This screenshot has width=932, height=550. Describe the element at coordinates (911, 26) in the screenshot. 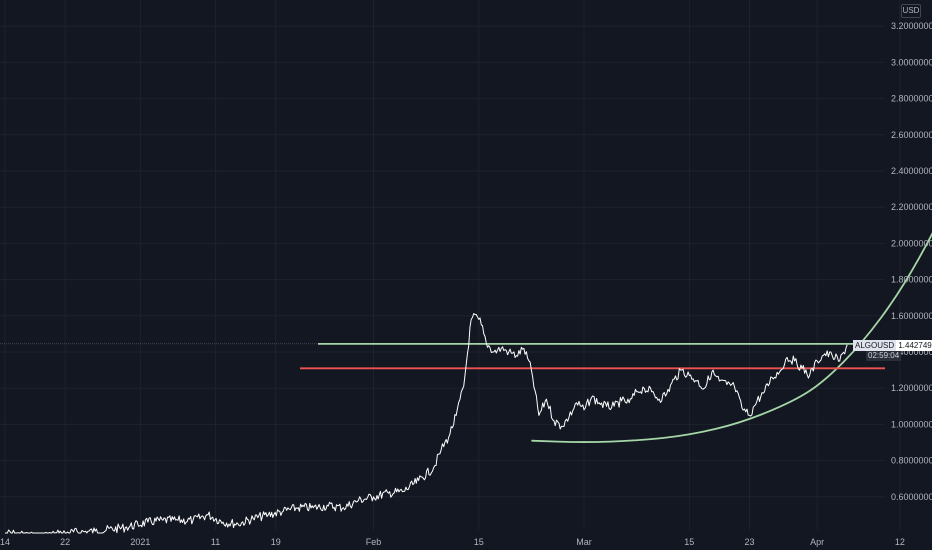

I see `y-tick-label: 3.20000000` at that location.